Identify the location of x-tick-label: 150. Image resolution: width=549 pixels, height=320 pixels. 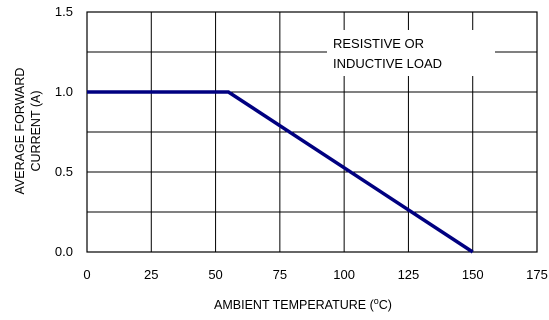
(473, 274).